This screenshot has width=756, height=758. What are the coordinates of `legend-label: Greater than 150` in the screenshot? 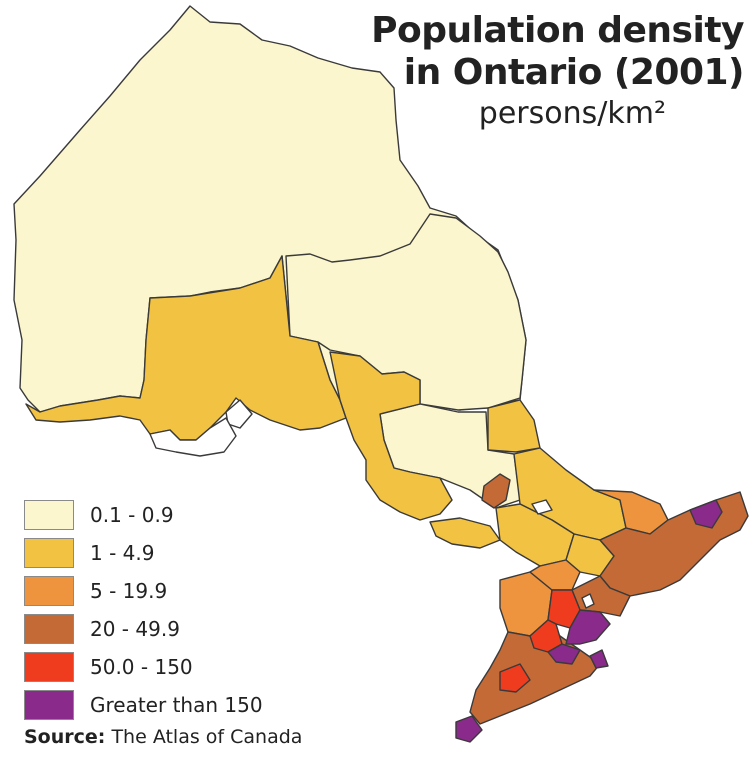 It's located at (176, 705).